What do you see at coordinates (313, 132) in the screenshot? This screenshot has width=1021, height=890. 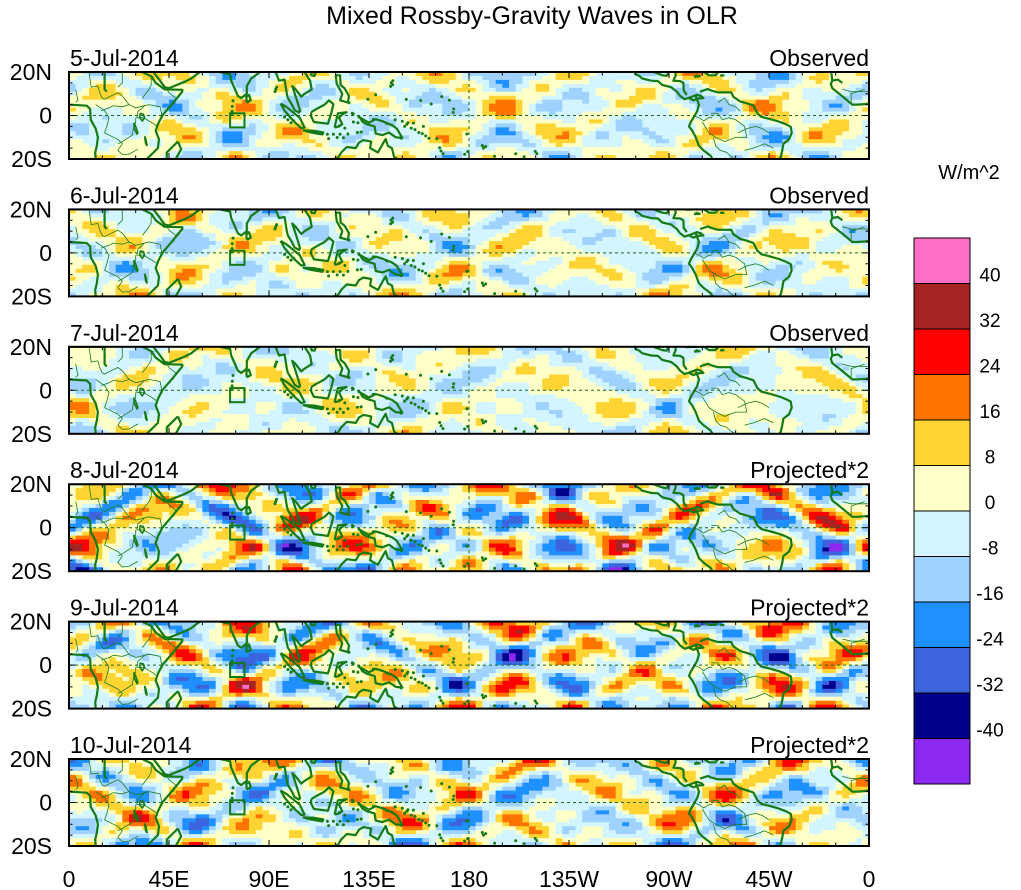 I see `coastline` at bounding box center [313, 132].